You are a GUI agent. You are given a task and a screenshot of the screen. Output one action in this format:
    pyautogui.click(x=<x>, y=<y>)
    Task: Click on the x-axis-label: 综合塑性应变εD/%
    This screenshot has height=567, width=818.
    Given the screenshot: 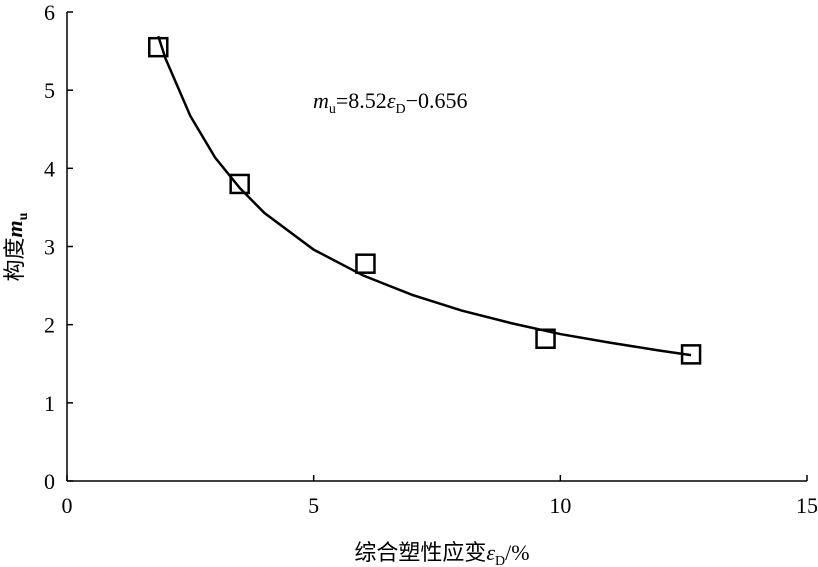 What is the action you would take?
    pyautogui.click(x=441, y=553)
    